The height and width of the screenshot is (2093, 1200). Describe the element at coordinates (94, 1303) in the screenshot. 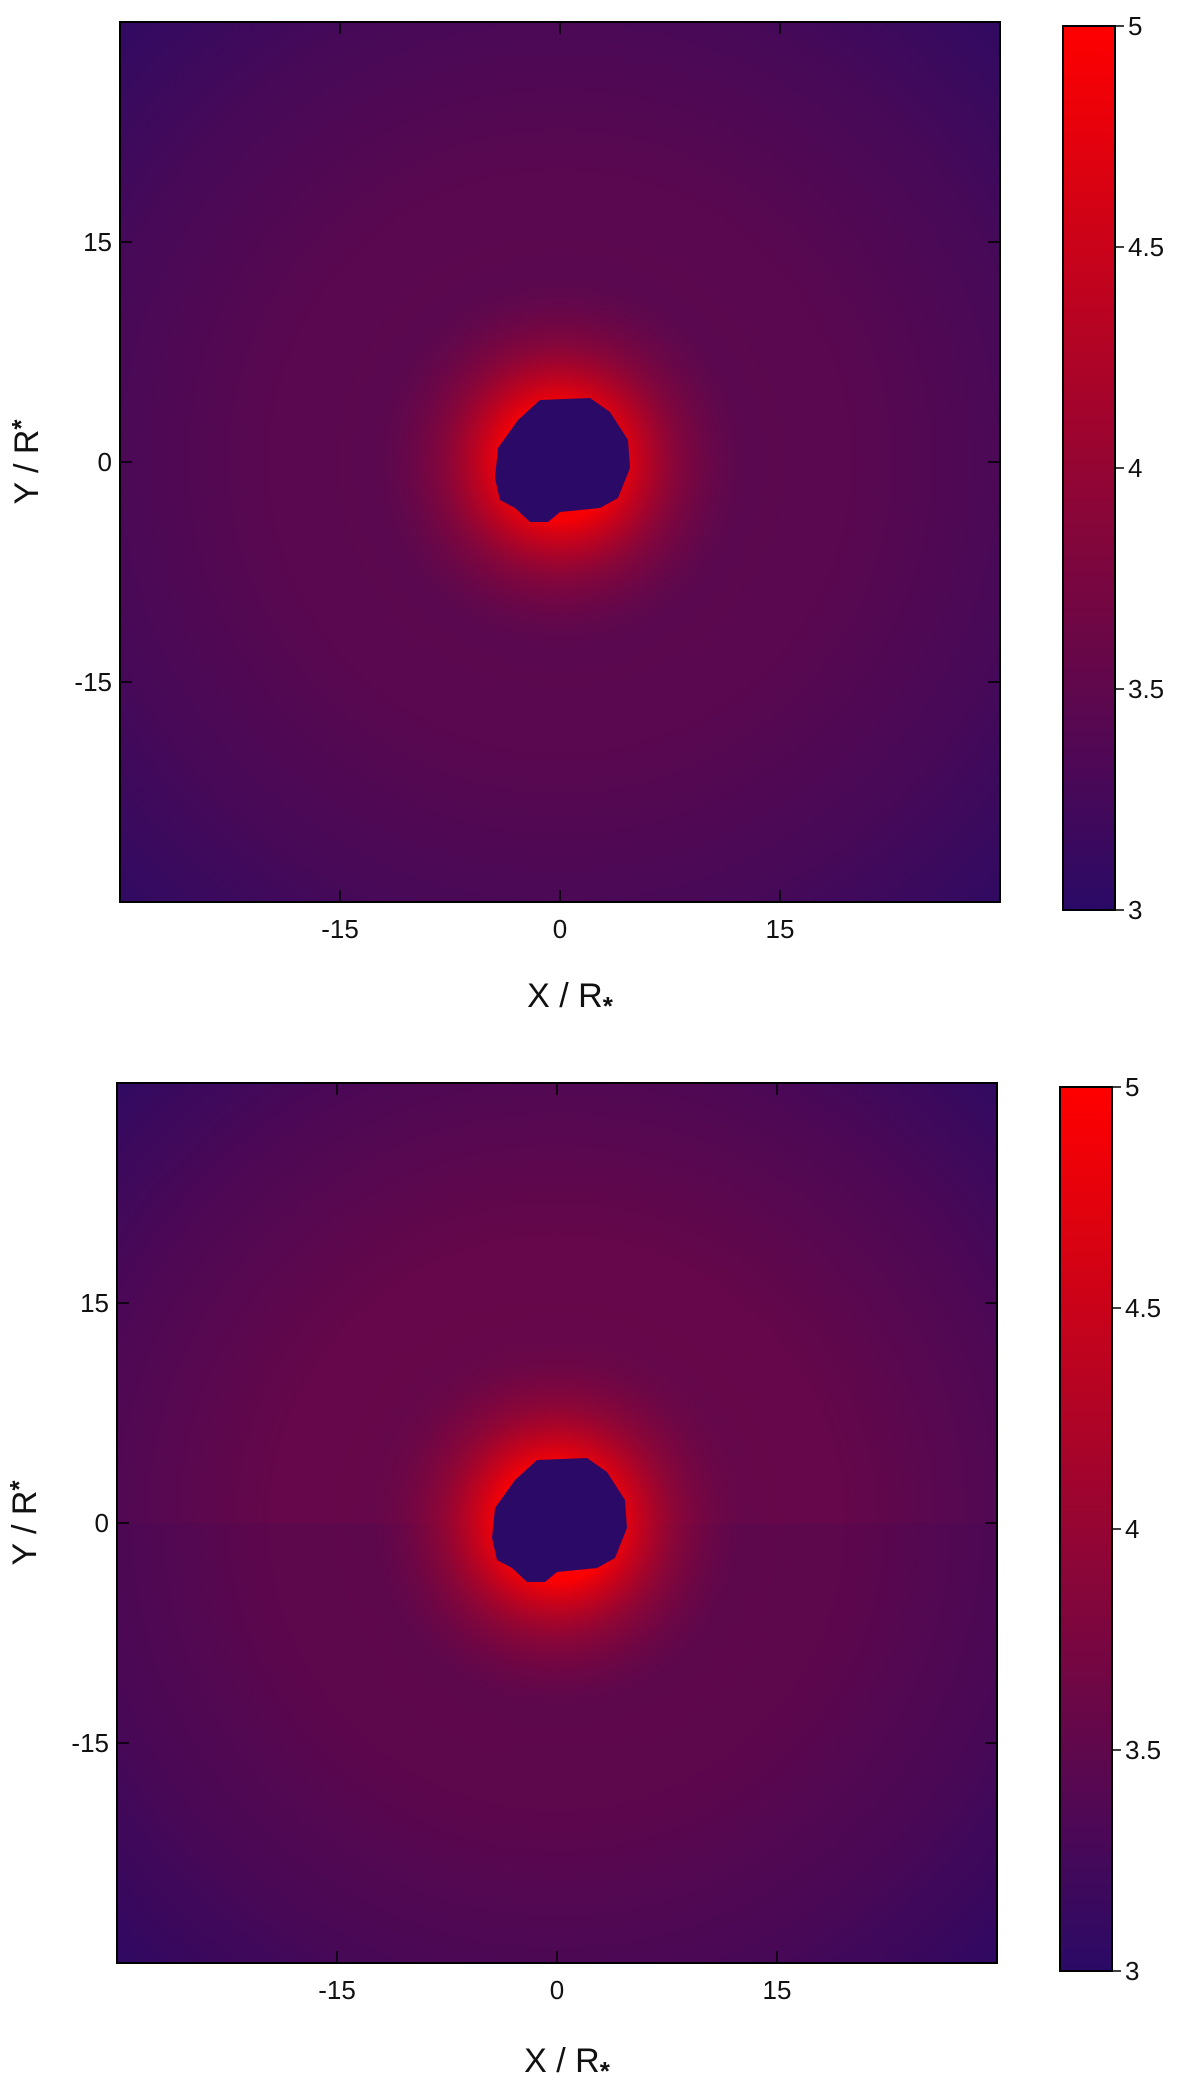

I see `y-tick-label-2-c: 15` at that location.